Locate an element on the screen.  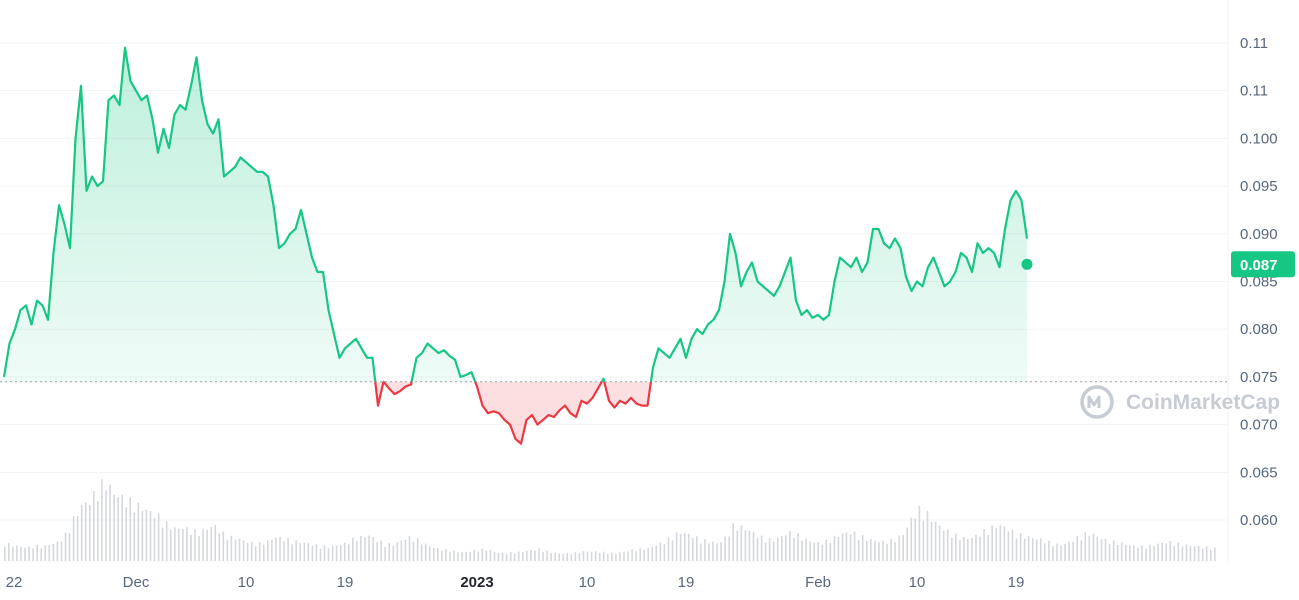
y-tick-label: 0.065 is located at coordinates (1259, 472).